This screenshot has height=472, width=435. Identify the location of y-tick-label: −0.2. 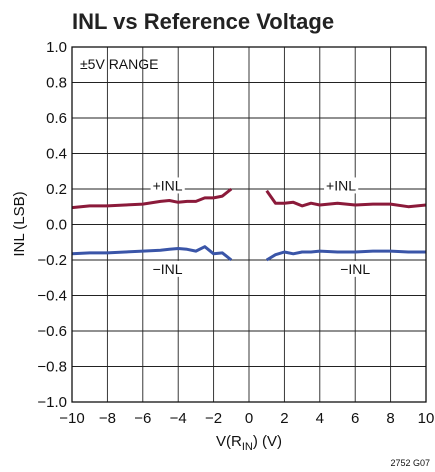
(52, 260).